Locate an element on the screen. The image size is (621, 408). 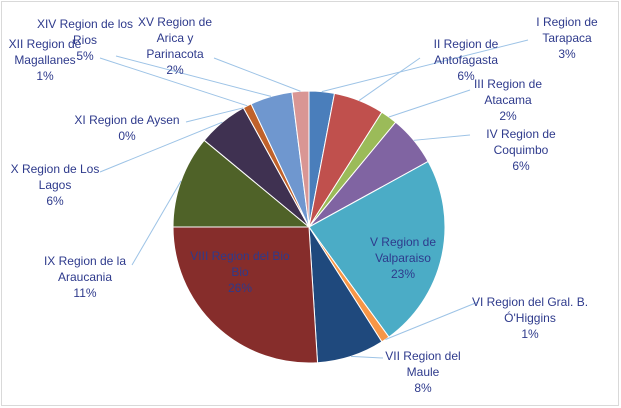
value-label: 23% is located at coordinates (403, 274).